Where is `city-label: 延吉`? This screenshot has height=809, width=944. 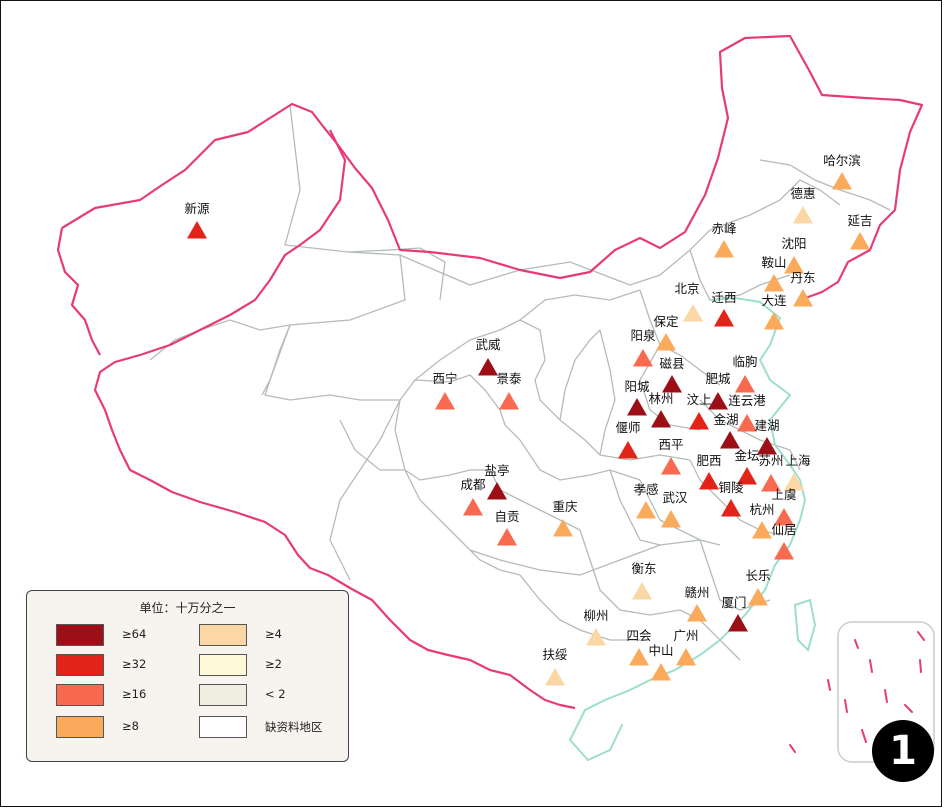
city-label: 延吉 is located at coordinates (860, 220).